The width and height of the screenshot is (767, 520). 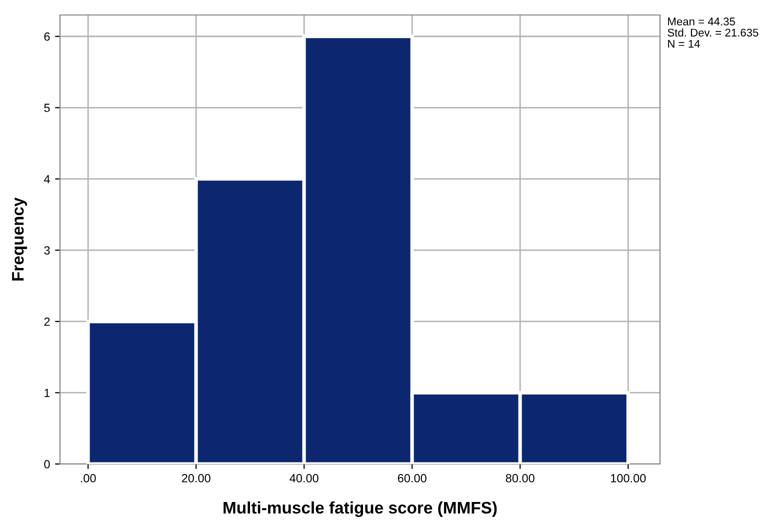 I want to click on x-tick-label: 60.00, so click(x=412, y=478).